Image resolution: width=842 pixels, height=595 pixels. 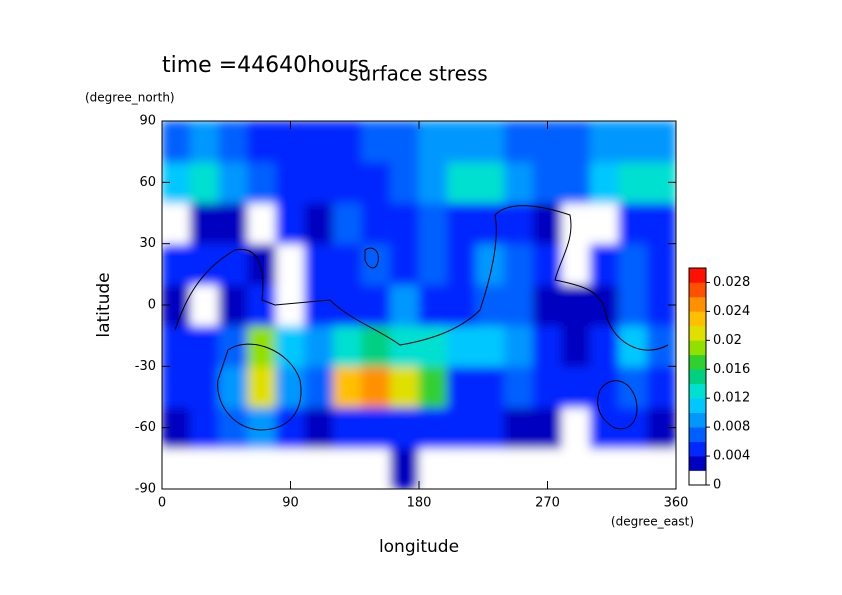 What do you see at coordinates (727, 340) in the screenshot?
I see `colorbar-tick-label: 0.02` at bounding box center [727, 340].